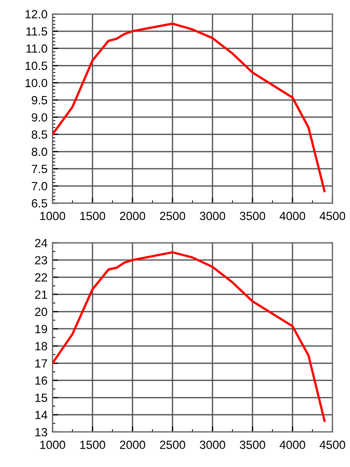  What do you see at coordinates (37, 66) in the screenshot?
I see `y-tick-label: 10.5` at bounding box center [37, 66].